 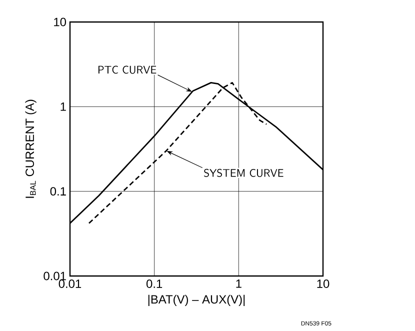 I want to click on x-tick-label: 0.1, so click(x=154, y=284).